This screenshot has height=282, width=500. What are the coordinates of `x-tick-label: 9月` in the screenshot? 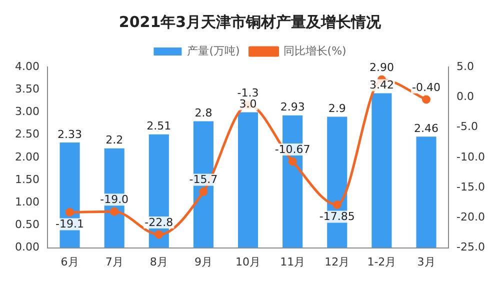 It's located at (203, 261).